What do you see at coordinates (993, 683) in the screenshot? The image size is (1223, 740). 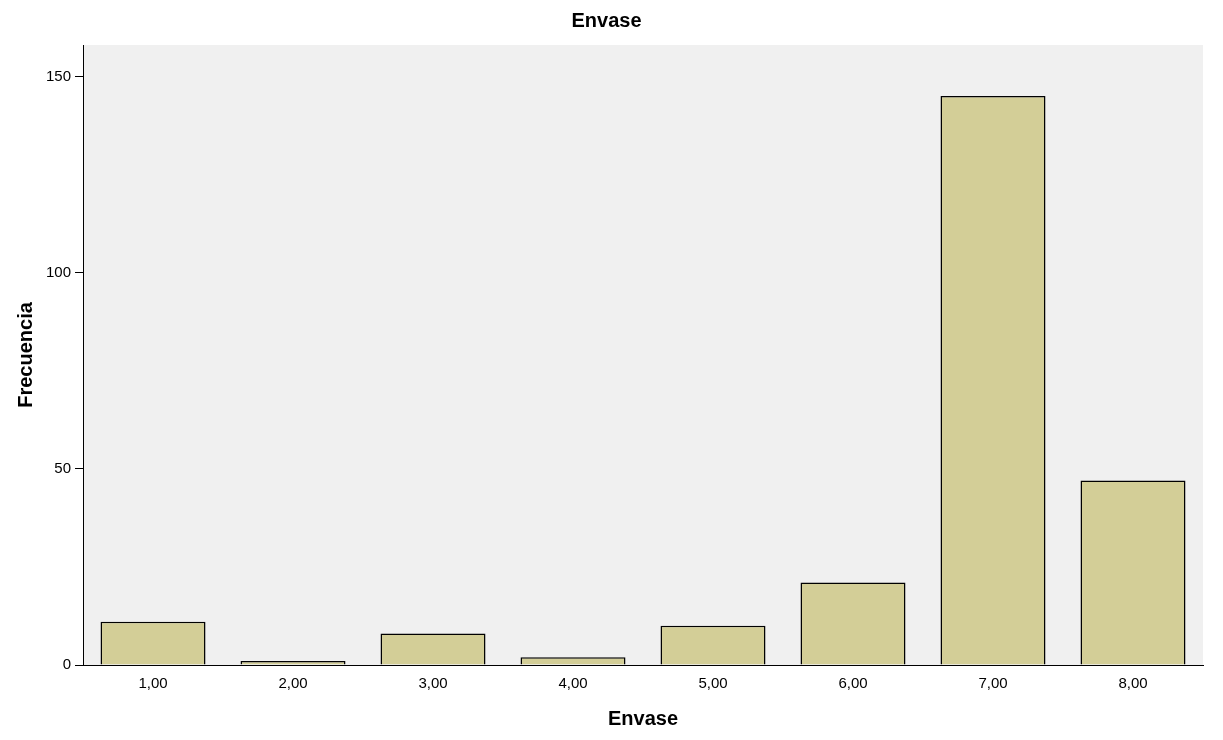 I see `x-tick-label: 7,00` at bounding box center [993, 683].